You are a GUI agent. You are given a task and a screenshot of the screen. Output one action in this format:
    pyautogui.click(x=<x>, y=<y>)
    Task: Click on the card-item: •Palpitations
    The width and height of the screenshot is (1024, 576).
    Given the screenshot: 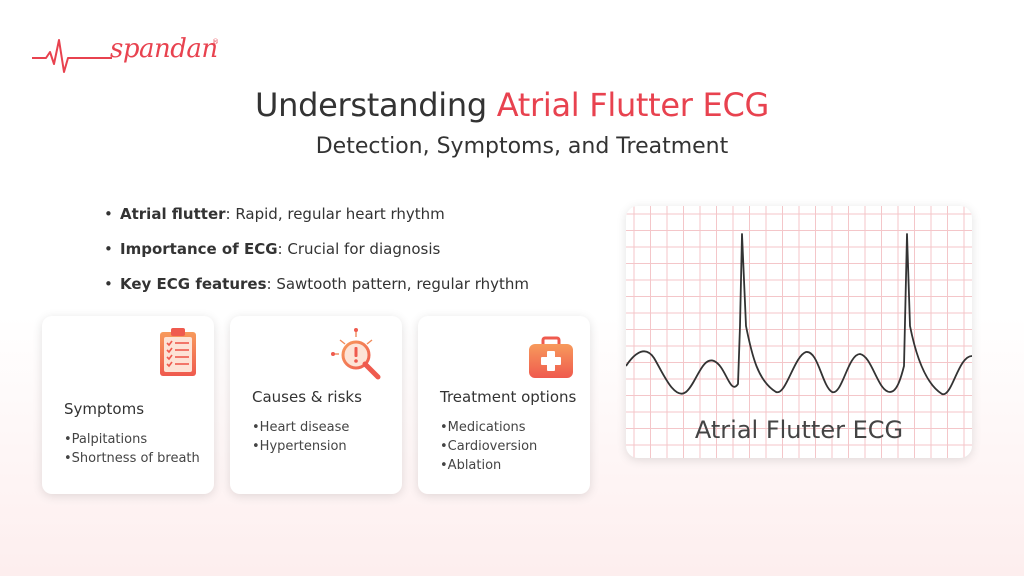 What is the action you would take?
    pyautogui.click(x=132, y=439)
    